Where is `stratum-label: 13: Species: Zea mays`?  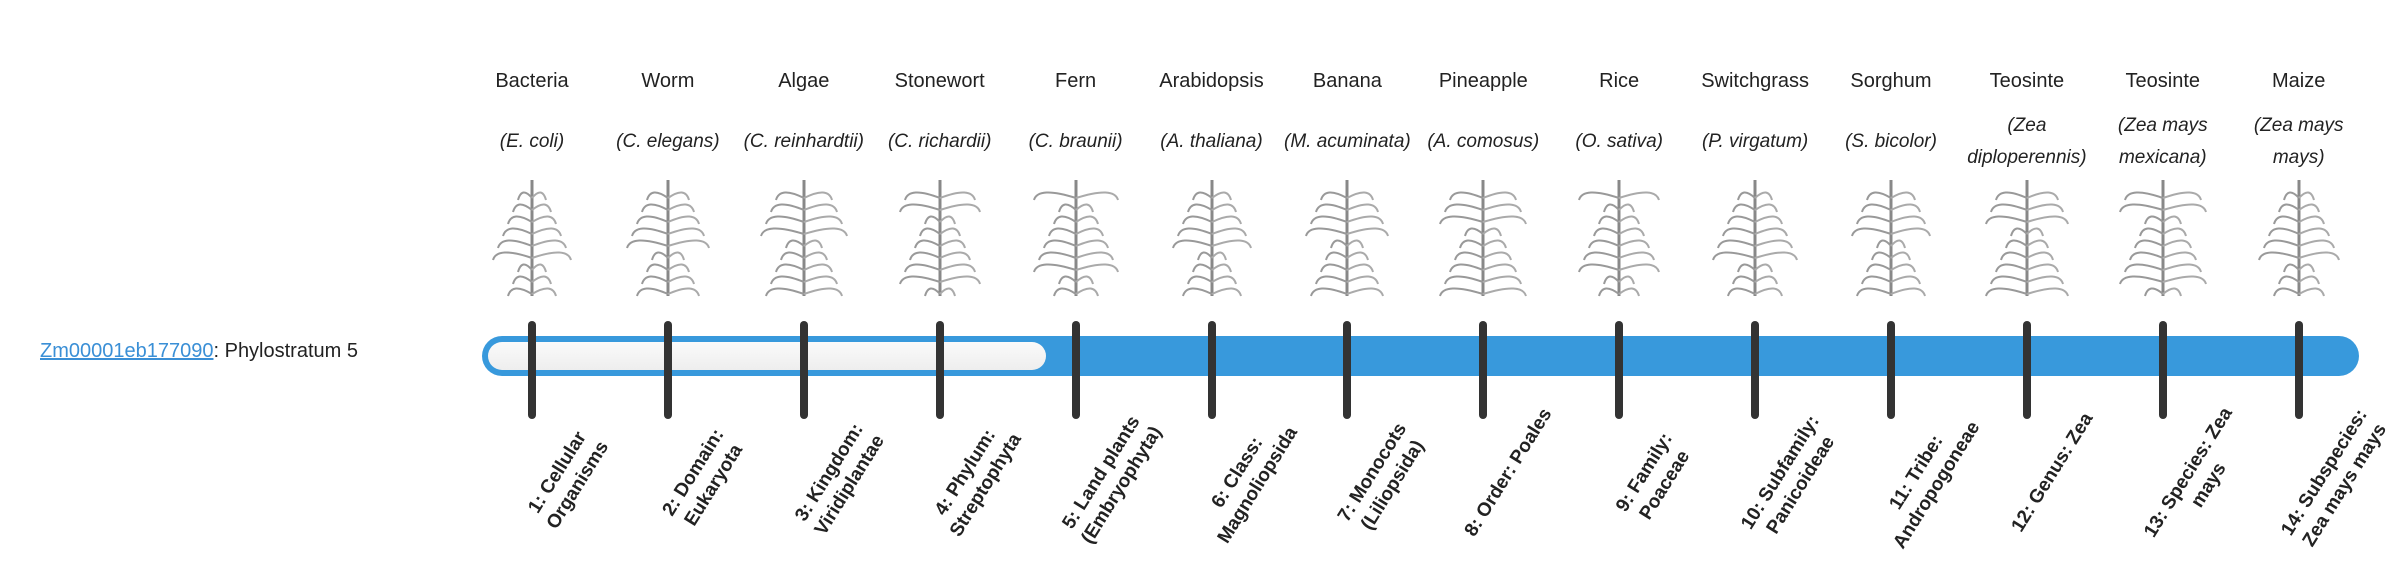 stratum-label: 13: Species: Zea mays is located at coordinates (2188, 472).